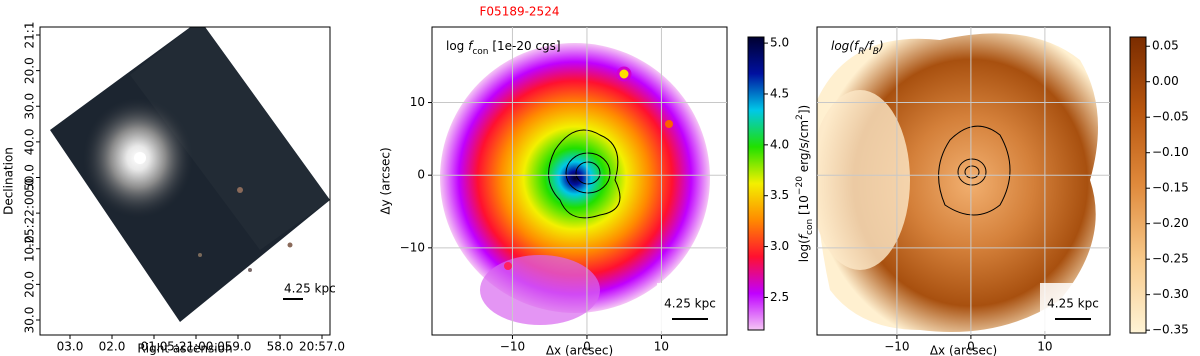 This screenshot has height=356, width=1200. I want to click on text-part: erg/s/cm, so click(804, 148).